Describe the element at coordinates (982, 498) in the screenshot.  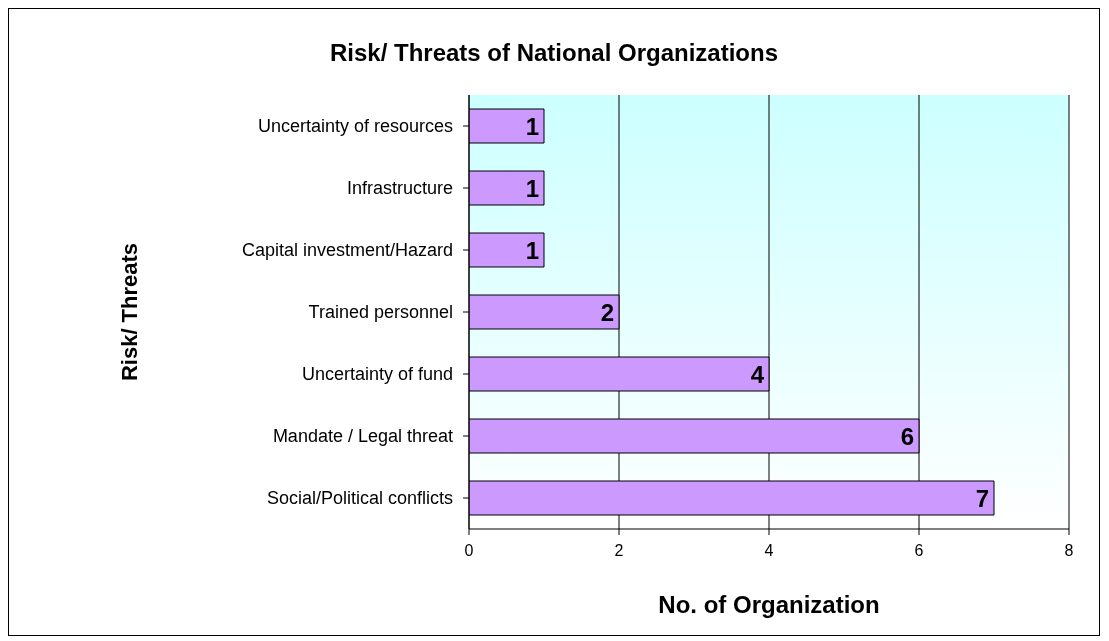
I see `data-label: 7` at that location.